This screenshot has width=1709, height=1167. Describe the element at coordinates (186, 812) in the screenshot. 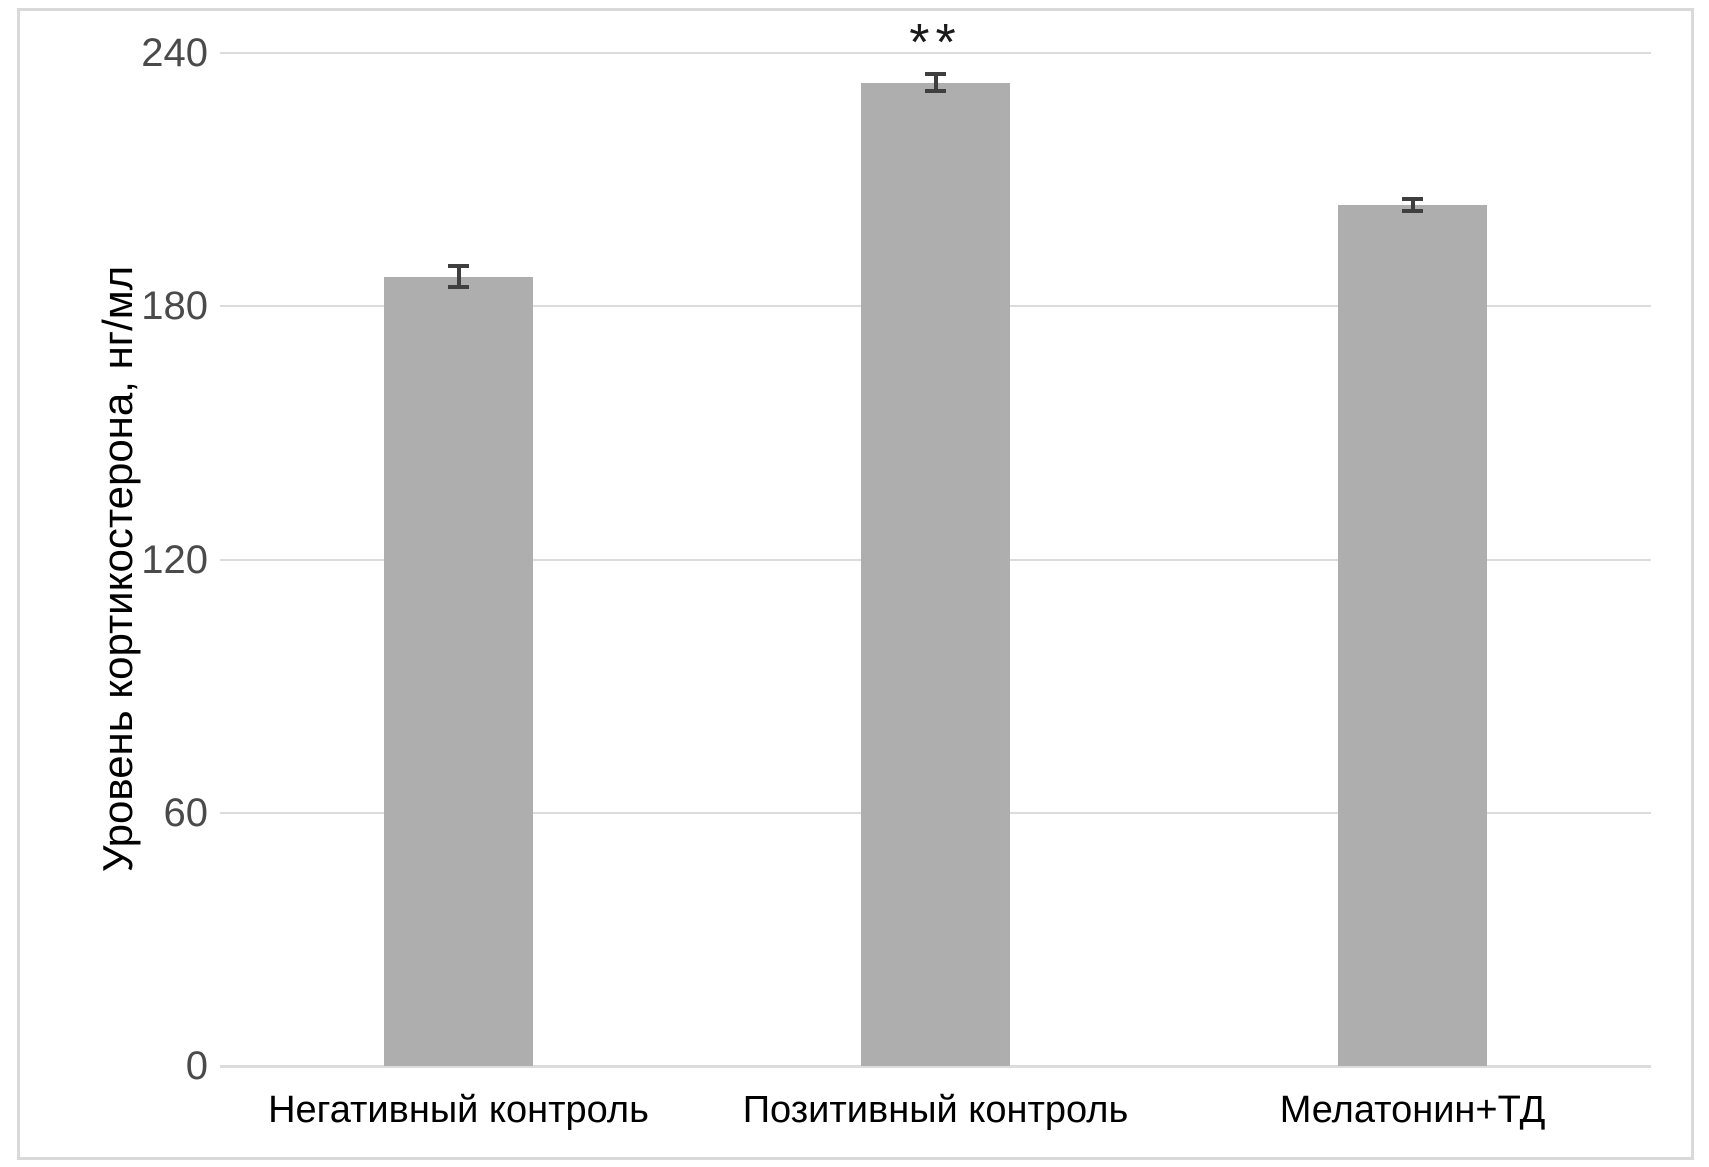

I see `y-tick-label-60: 60` at that location.